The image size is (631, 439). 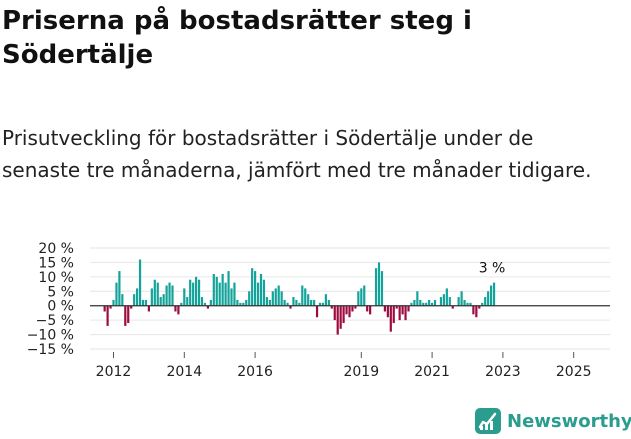 I want to click on x-tick-label: 2021, so click(x=432, y=370).